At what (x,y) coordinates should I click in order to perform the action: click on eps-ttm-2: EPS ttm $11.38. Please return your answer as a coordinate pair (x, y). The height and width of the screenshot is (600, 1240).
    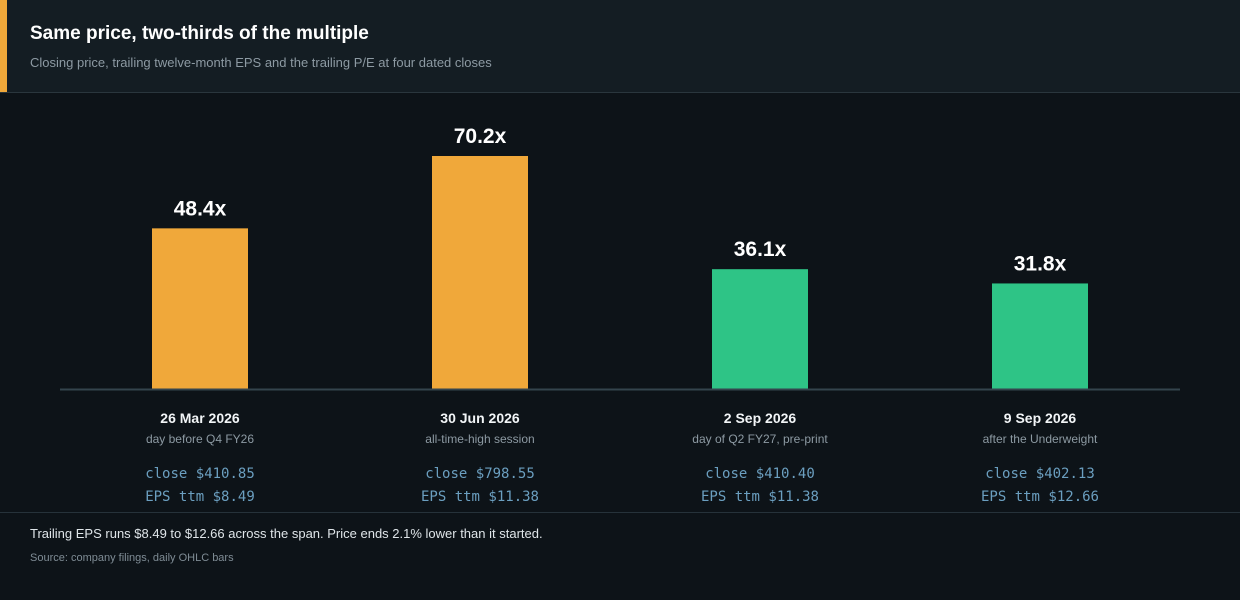
    Looking at the image, I should click on (480, 497).